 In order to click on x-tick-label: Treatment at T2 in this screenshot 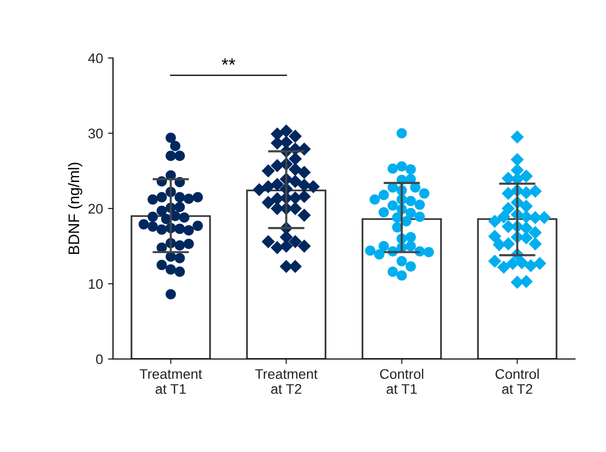, I will do `click(286, 381)`.